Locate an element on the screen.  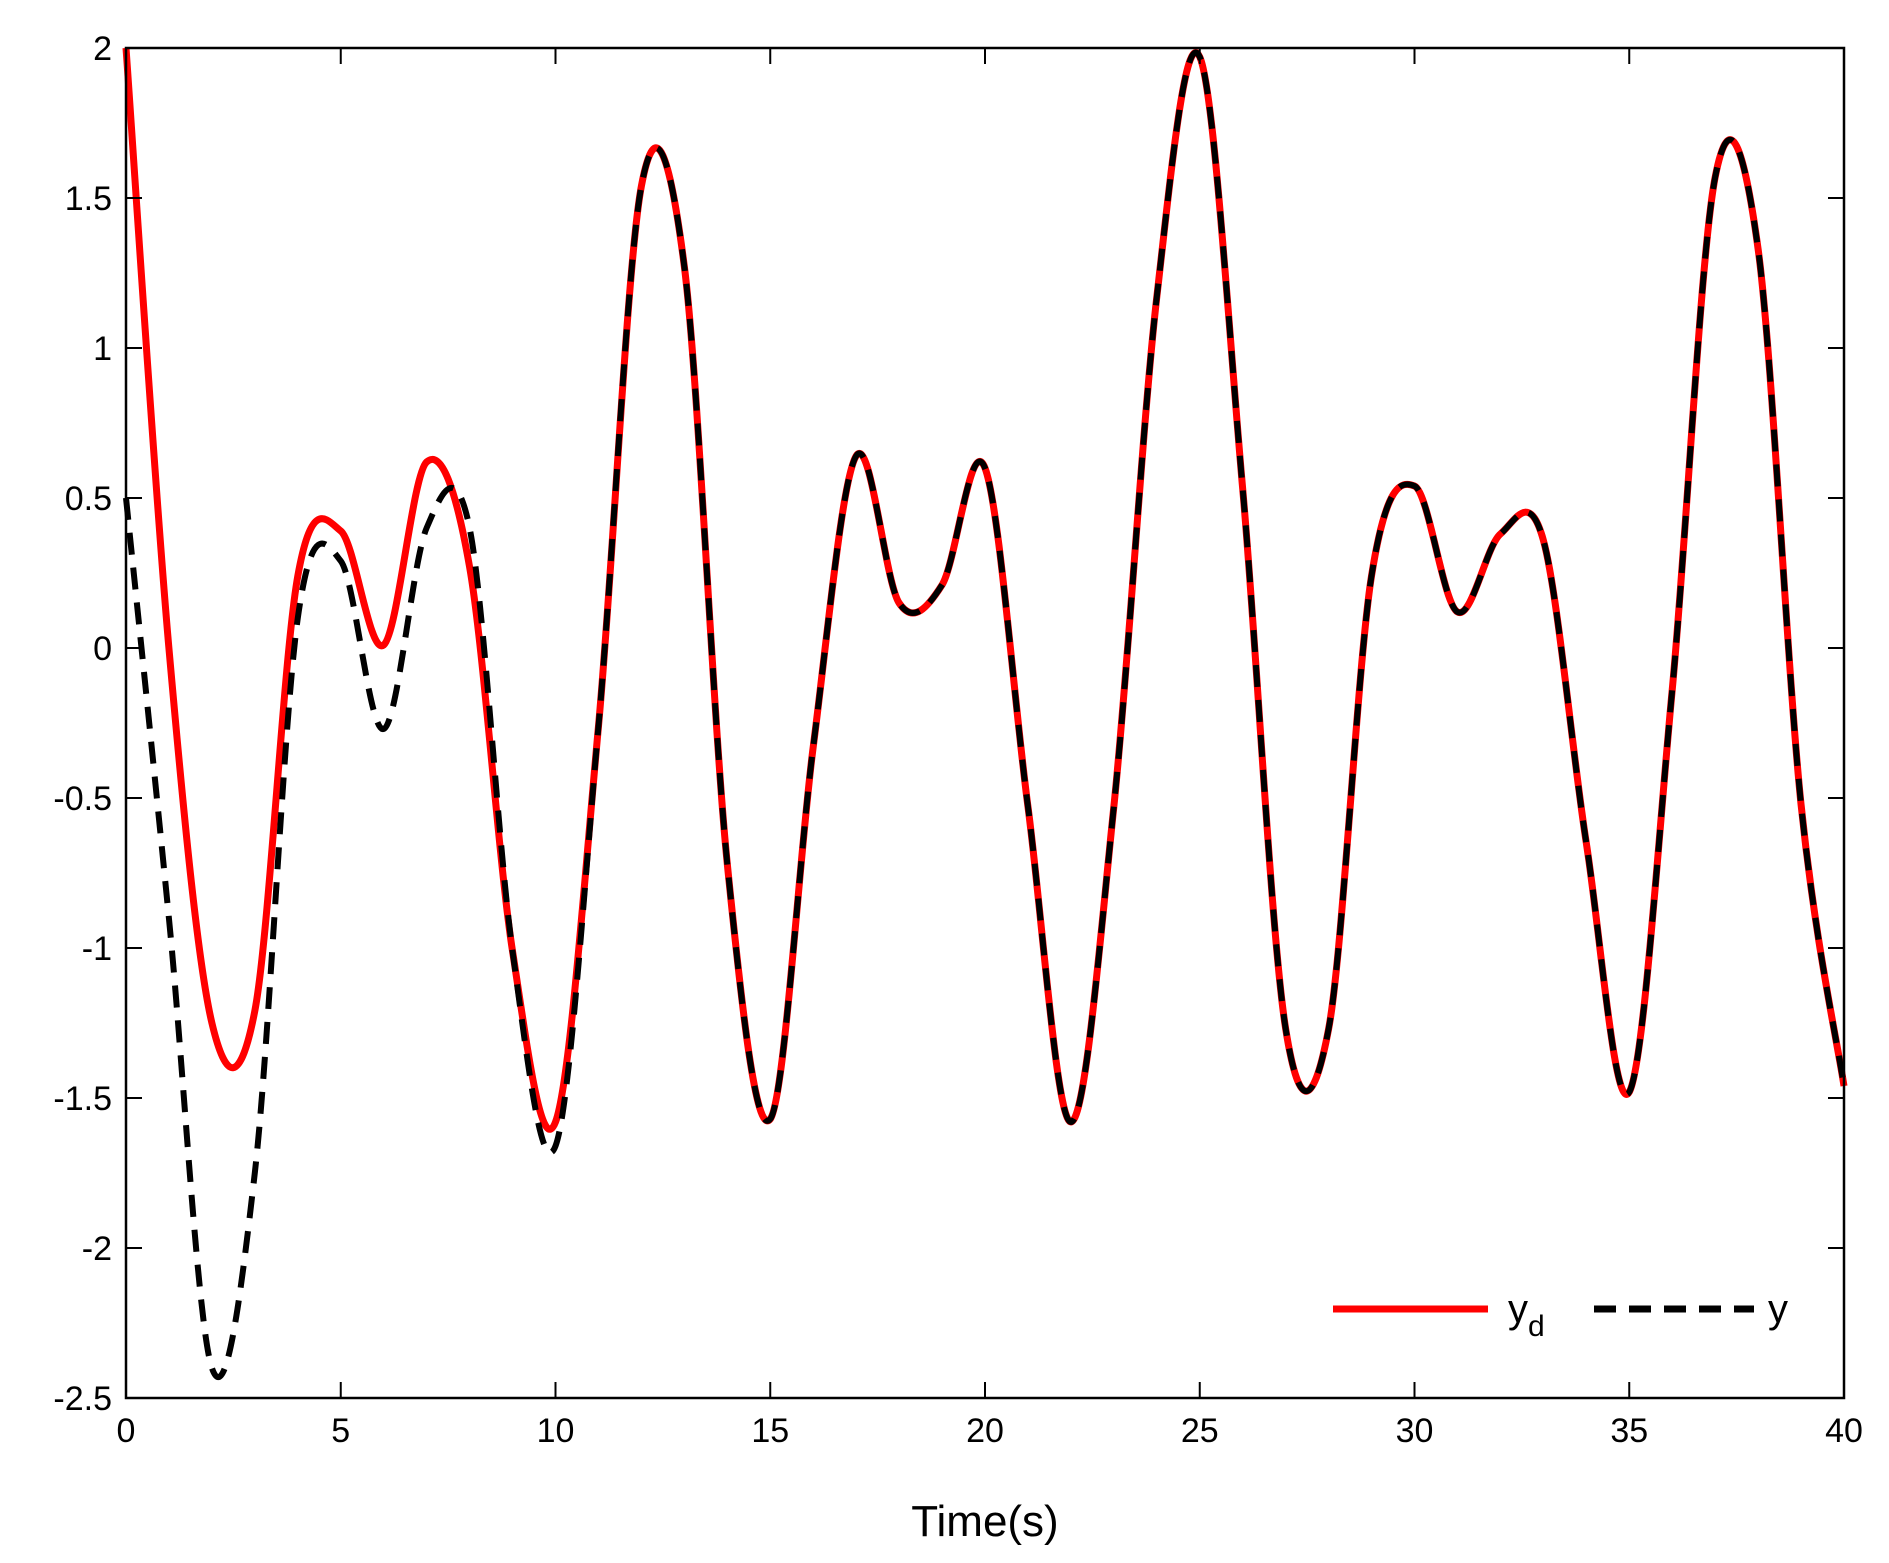
y-tick-label: -1 is located at coordinates (97, 949).